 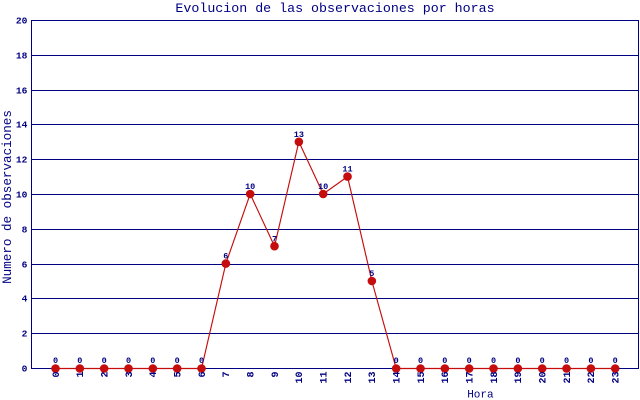 I want to click on svg-text: 9, so click(x=276, y=375).